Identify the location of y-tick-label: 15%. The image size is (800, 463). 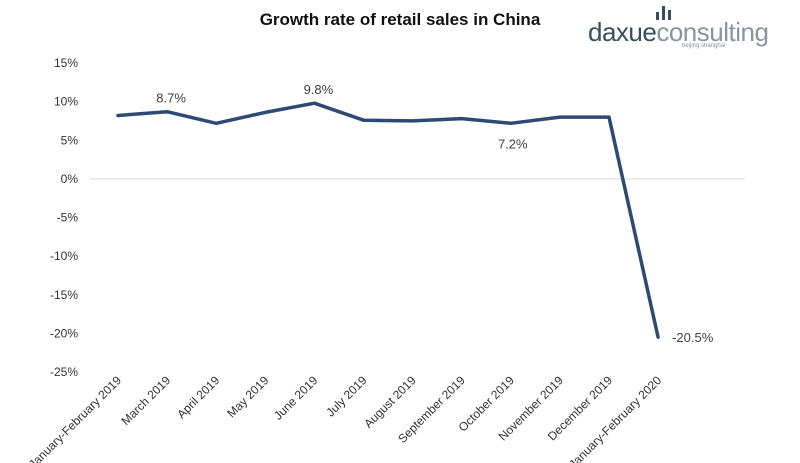
(66, 63).